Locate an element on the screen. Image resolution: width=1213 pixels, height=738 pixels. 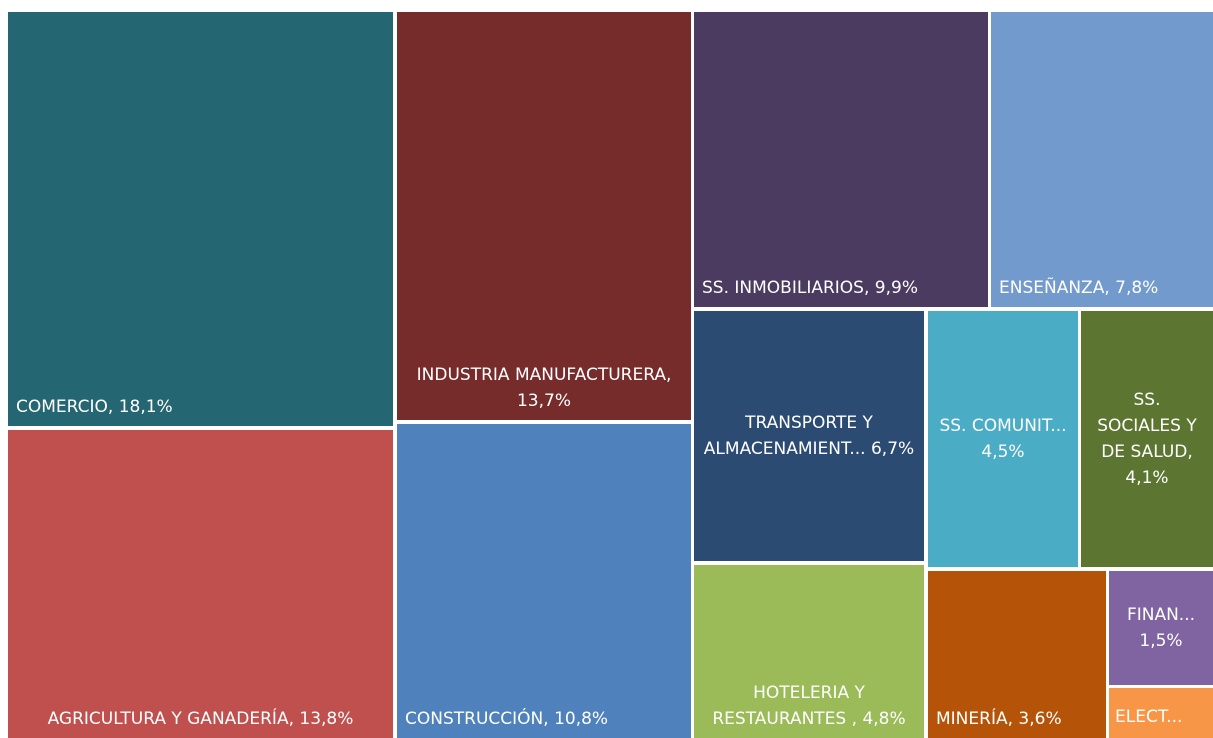
category-label: MINERÍA, is located at coordinates (974, 719).